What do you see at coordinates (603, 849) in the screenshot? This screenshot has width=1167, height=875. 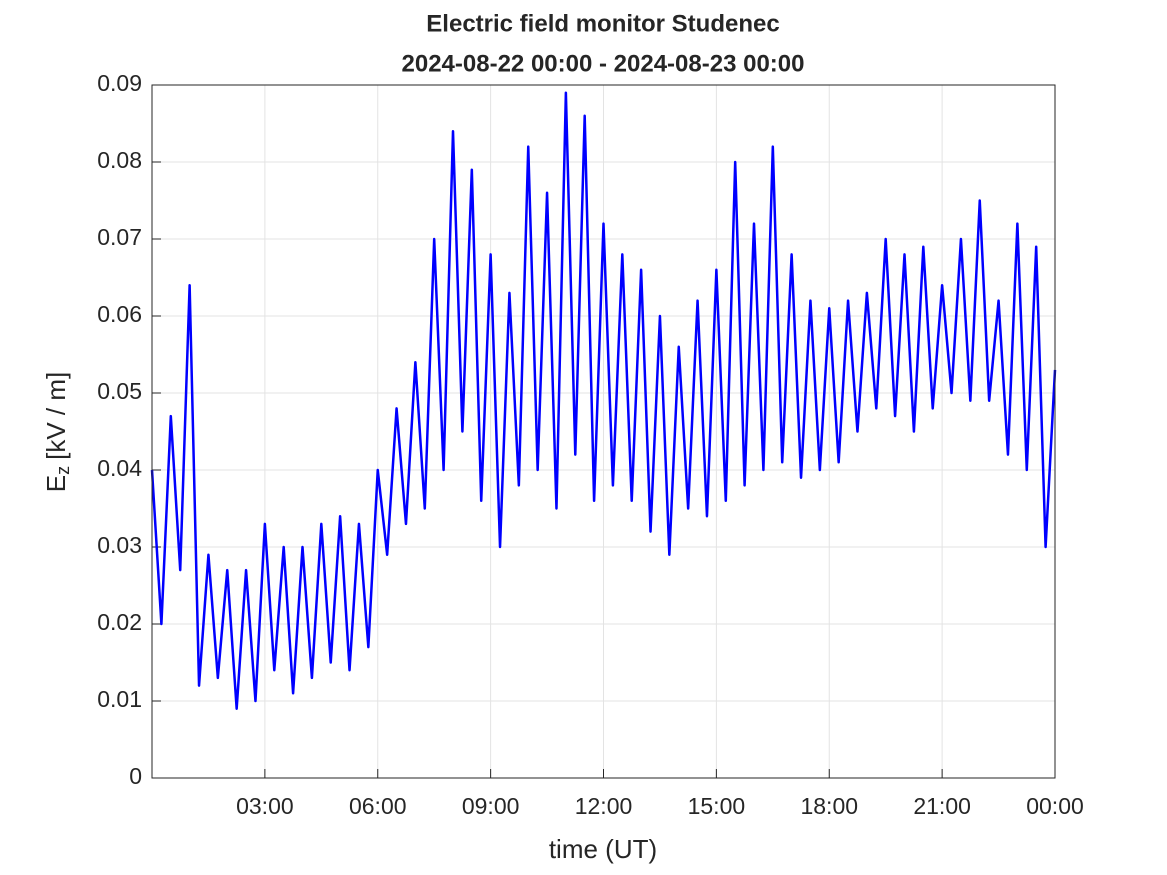 I see `x-axis-label: time (UT)` at bounding box center [603, 849].